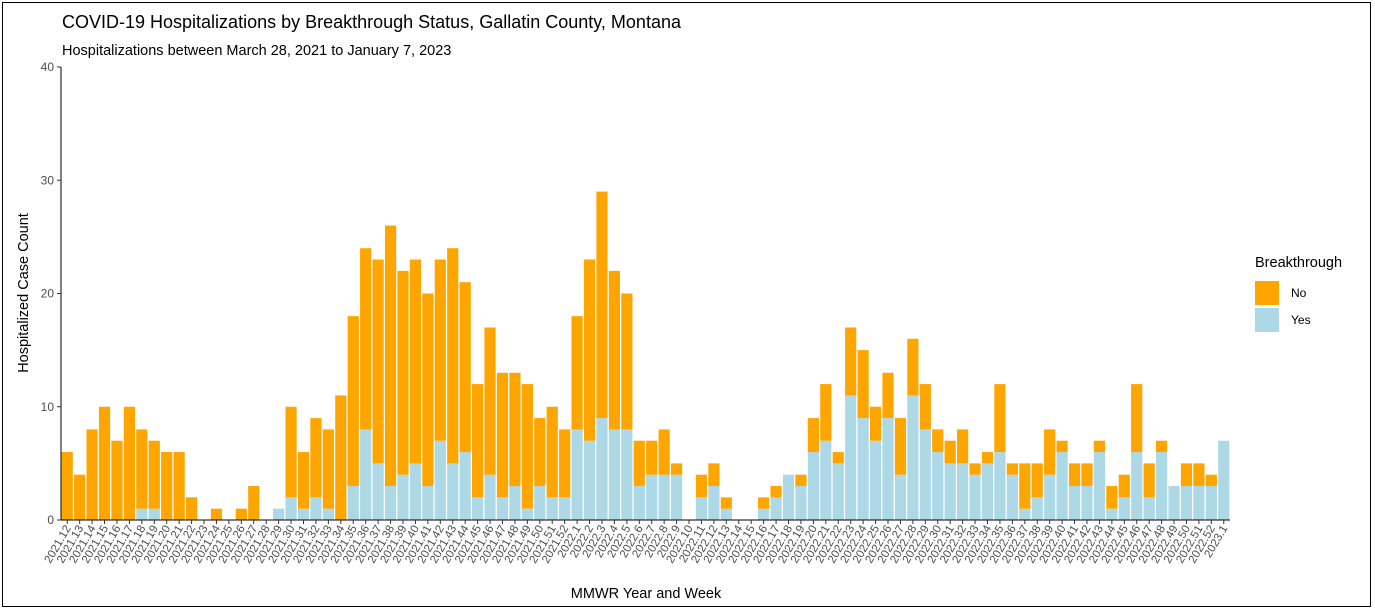 The height and width of the screenshot is (611, 1375). I want to click on bar-no-2021.17, so click(129, 463).